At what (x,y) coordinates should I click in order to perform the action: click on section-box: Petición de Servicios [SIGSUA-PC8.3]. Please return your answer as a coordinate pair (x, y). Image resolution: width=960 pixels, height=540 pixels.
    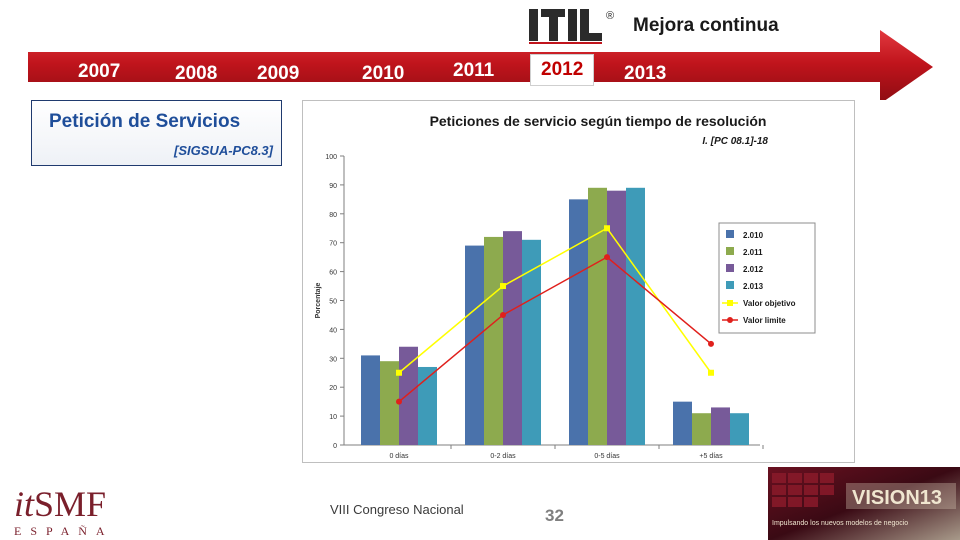
    Looking at the image, I should click on (156, 133).